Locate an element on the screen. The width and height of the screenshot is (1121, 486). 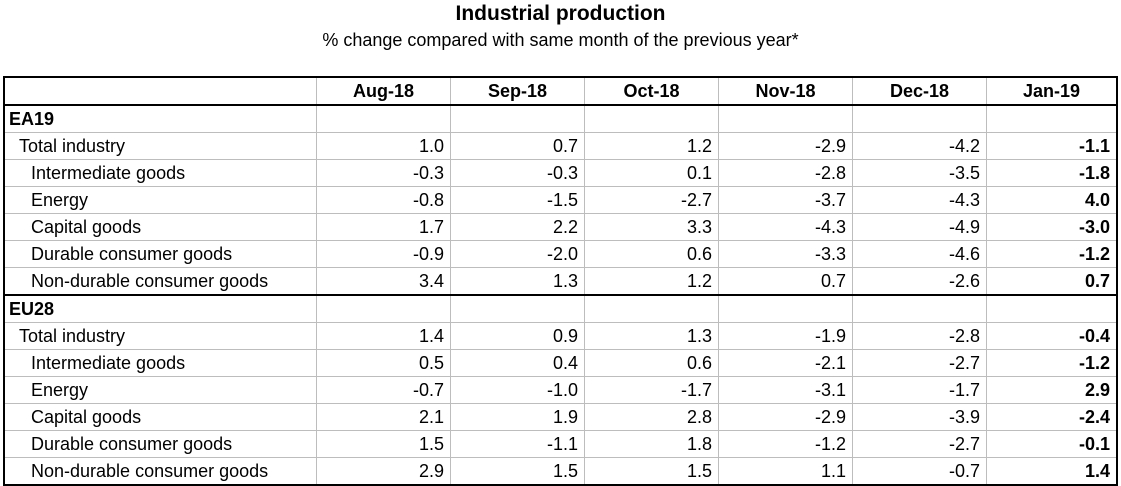
value-cell: -3.3 is located at coordinates (785, 254).